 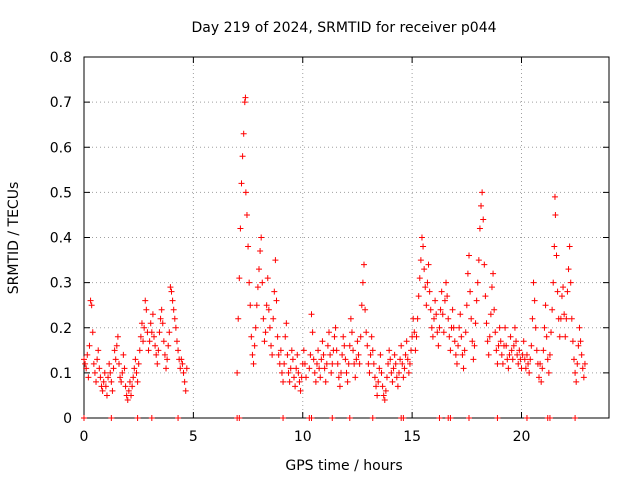 I want to click on y-tick-label: 0.6, so click(x=61, y=148).